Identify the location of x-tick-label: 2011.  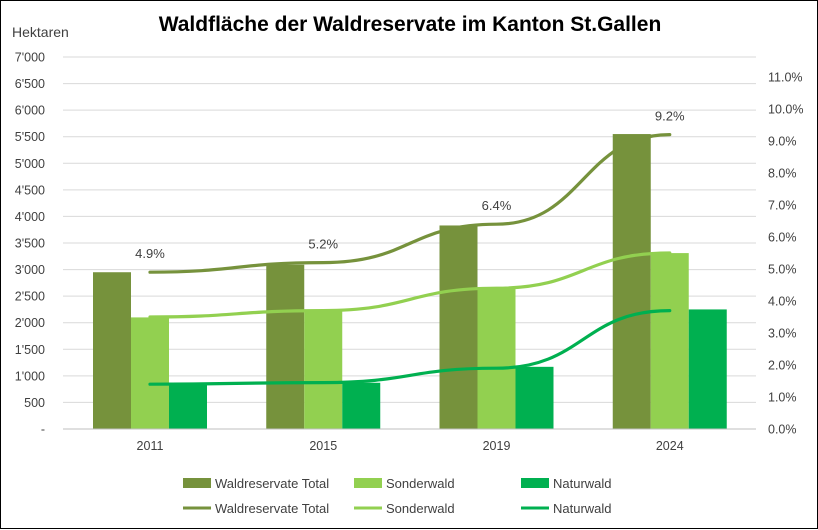
(150, 446).